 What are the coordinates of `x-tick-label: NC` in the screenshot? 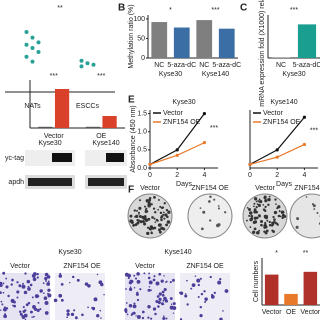 It's located at (281, 65).